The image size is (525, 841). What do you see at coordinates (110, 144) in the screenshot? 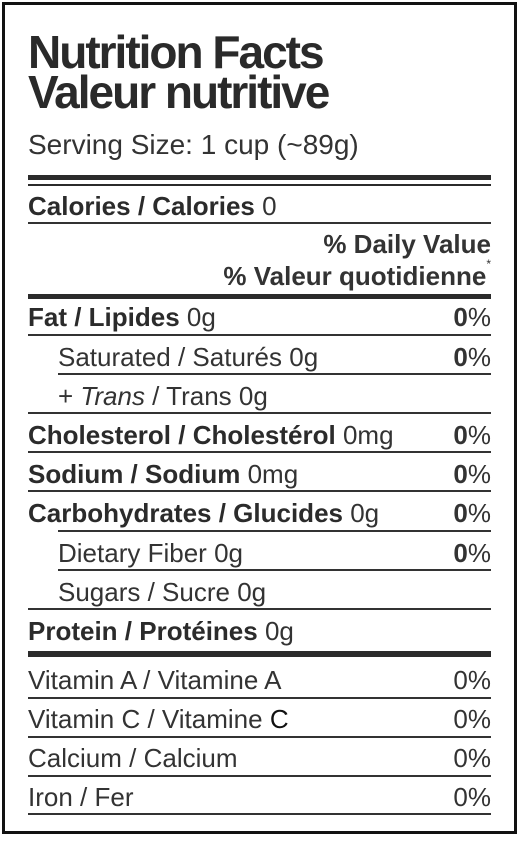
I see `serving-size-label: Serving Size:` at bounding box center [110, 144].